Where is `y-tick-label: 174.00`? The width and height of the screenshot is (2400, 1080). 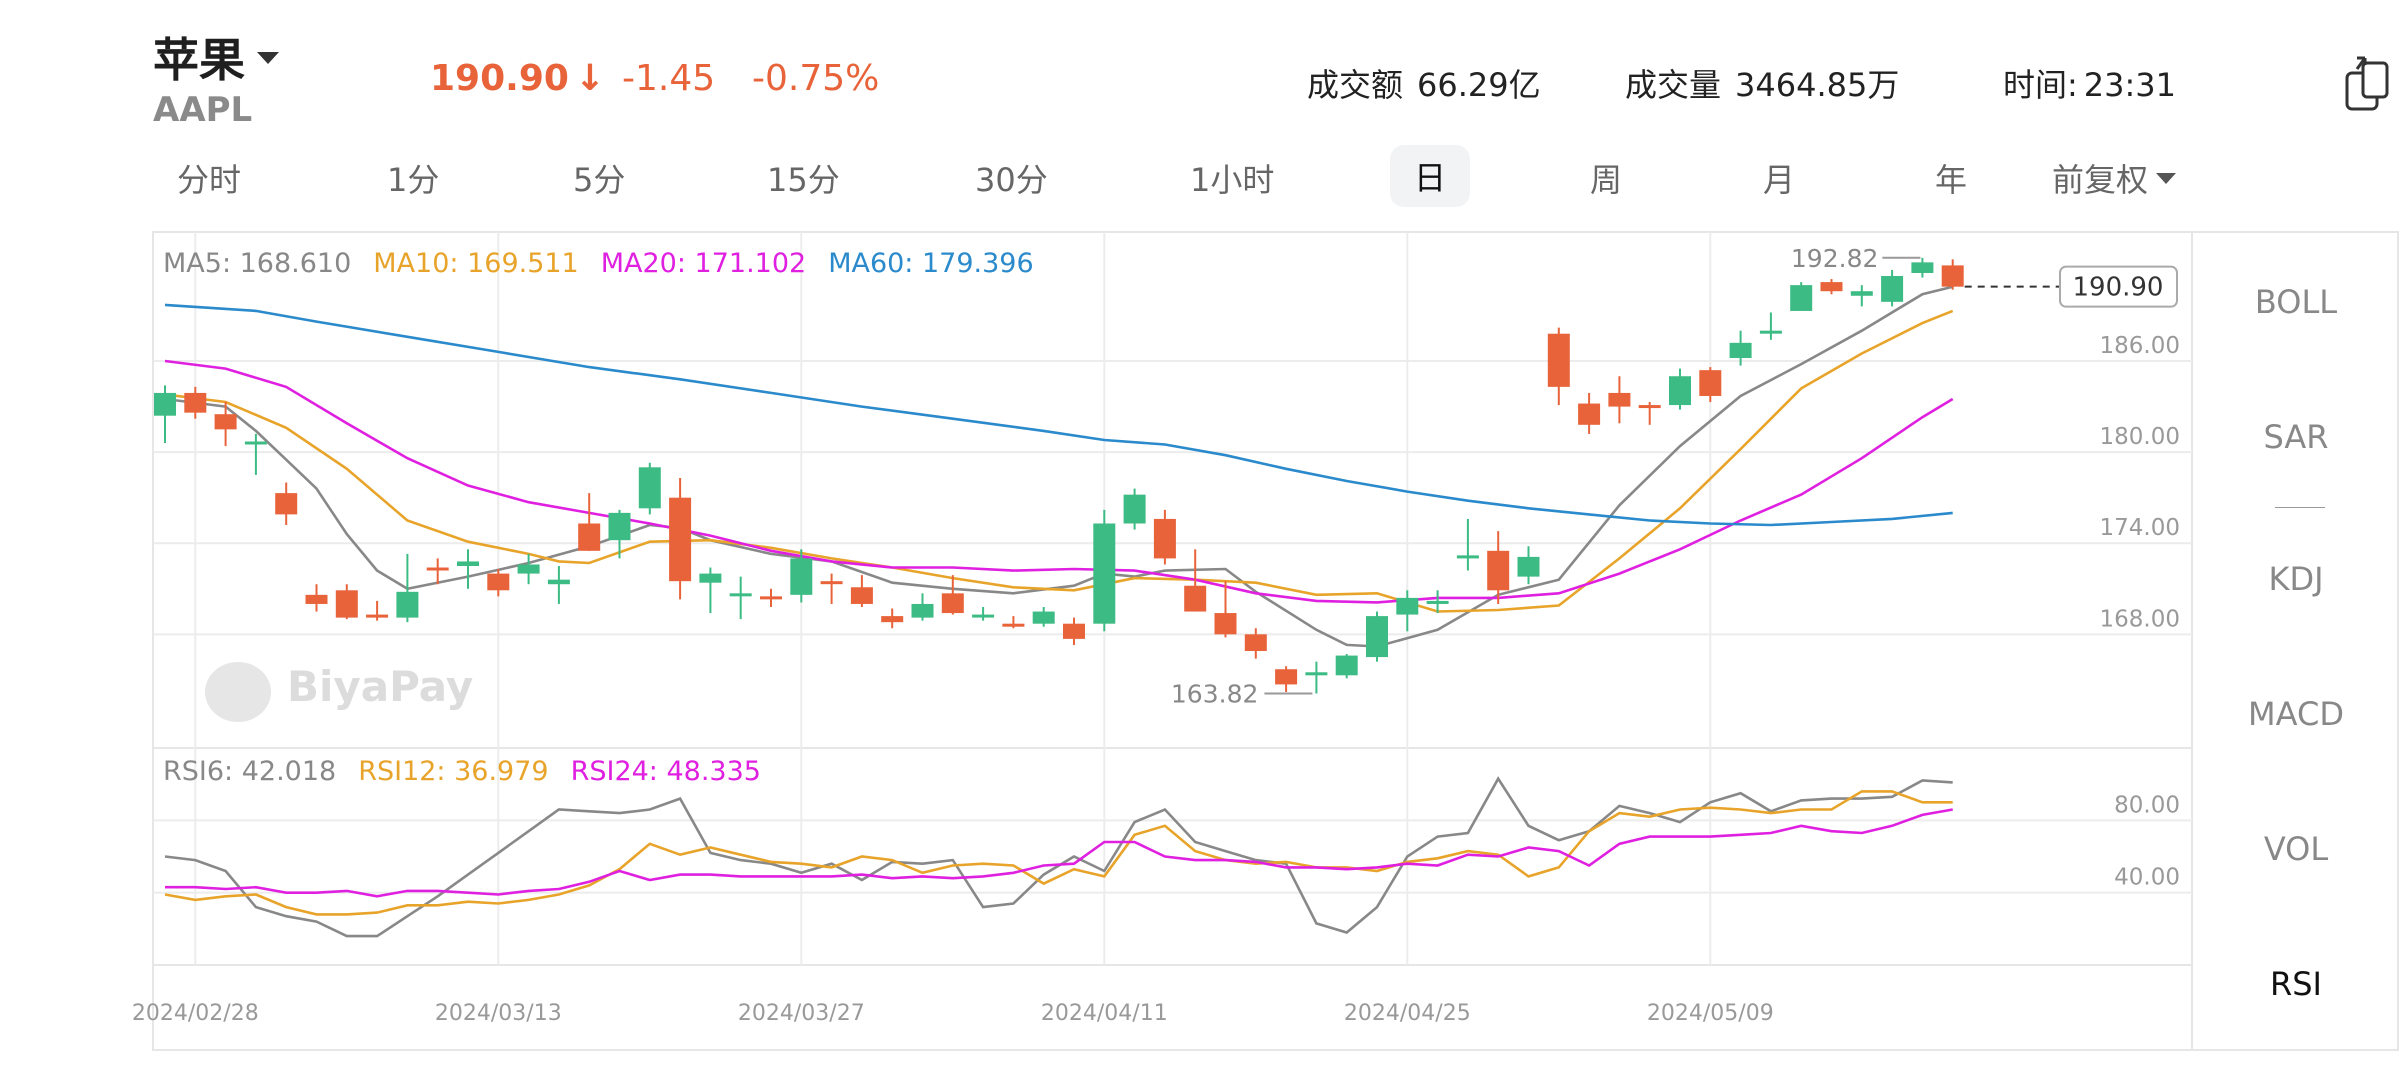
y-tick-label: 174.00 is located at coordinates (2140, 528).